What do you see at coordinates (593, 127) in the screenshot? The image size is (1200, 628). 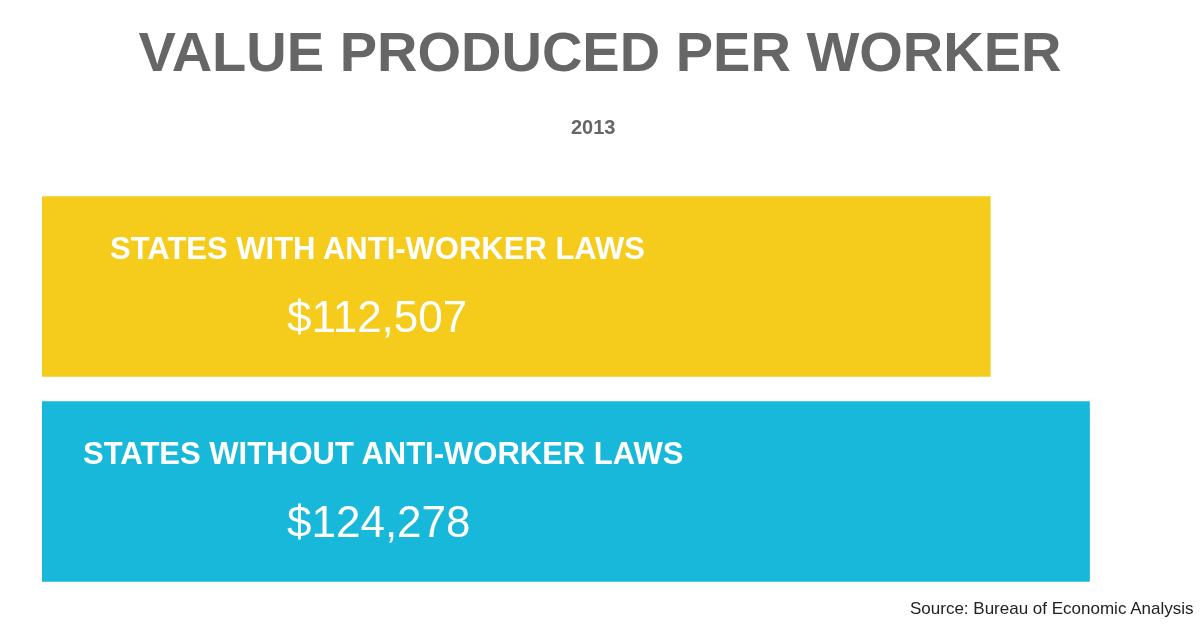 I see `chart-subtitle: 2013` at bounding box center [593, 127].